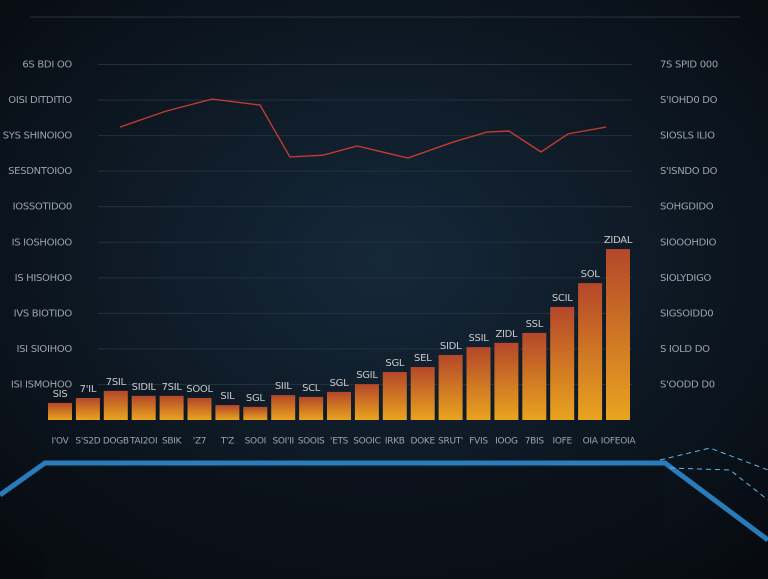 Image resolution: width=768 pixels, height=579 pixels. Describe the element at coordinates (40, 100) in the screenshot. I see `y-tick-label: OISI DITDITIO` at that location.